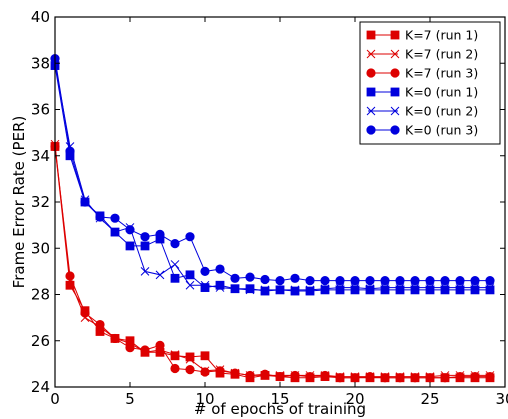  What do you see at coordinates (130, 399) in the screenshot?
I see `x-tick-label: 5` at bounding box center [130, 399].